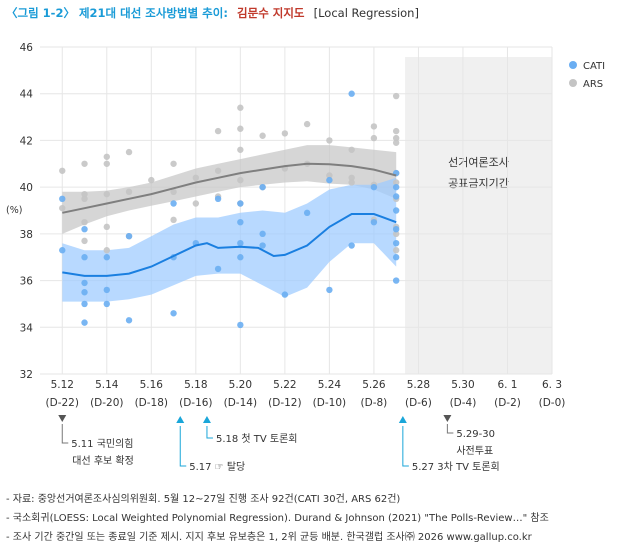  I want to click on y-tick-label: 44, so click(27, 95).